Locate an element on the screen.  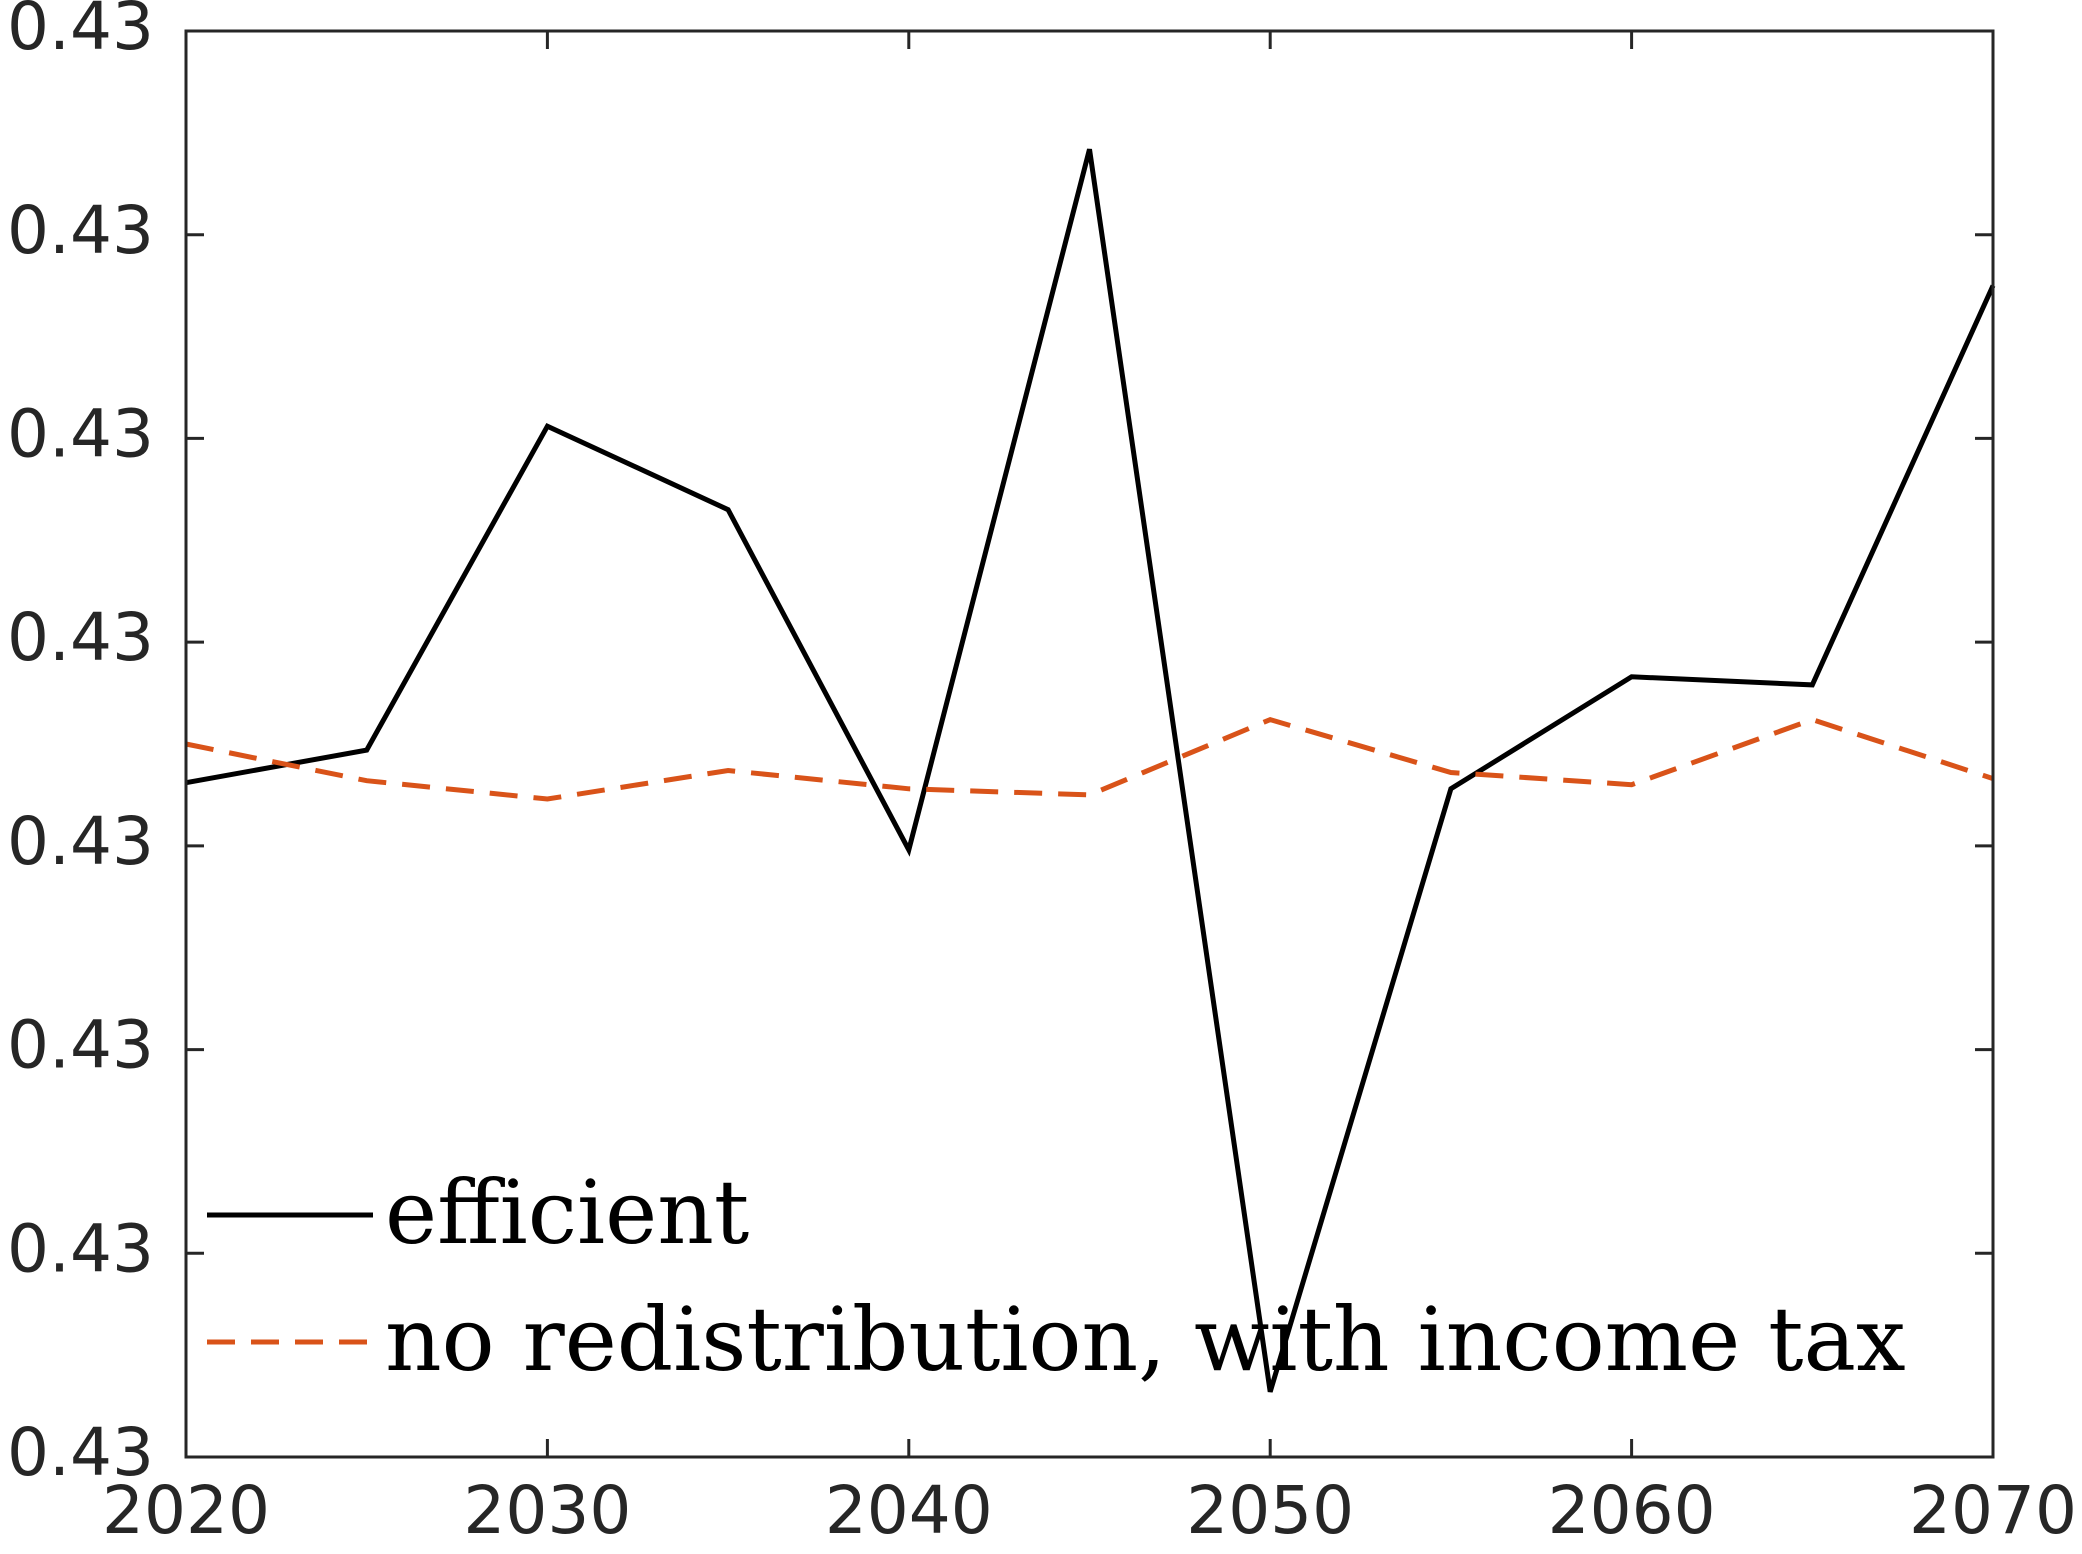
legend-label-1: efficient is located at coordinates (567, 1212).